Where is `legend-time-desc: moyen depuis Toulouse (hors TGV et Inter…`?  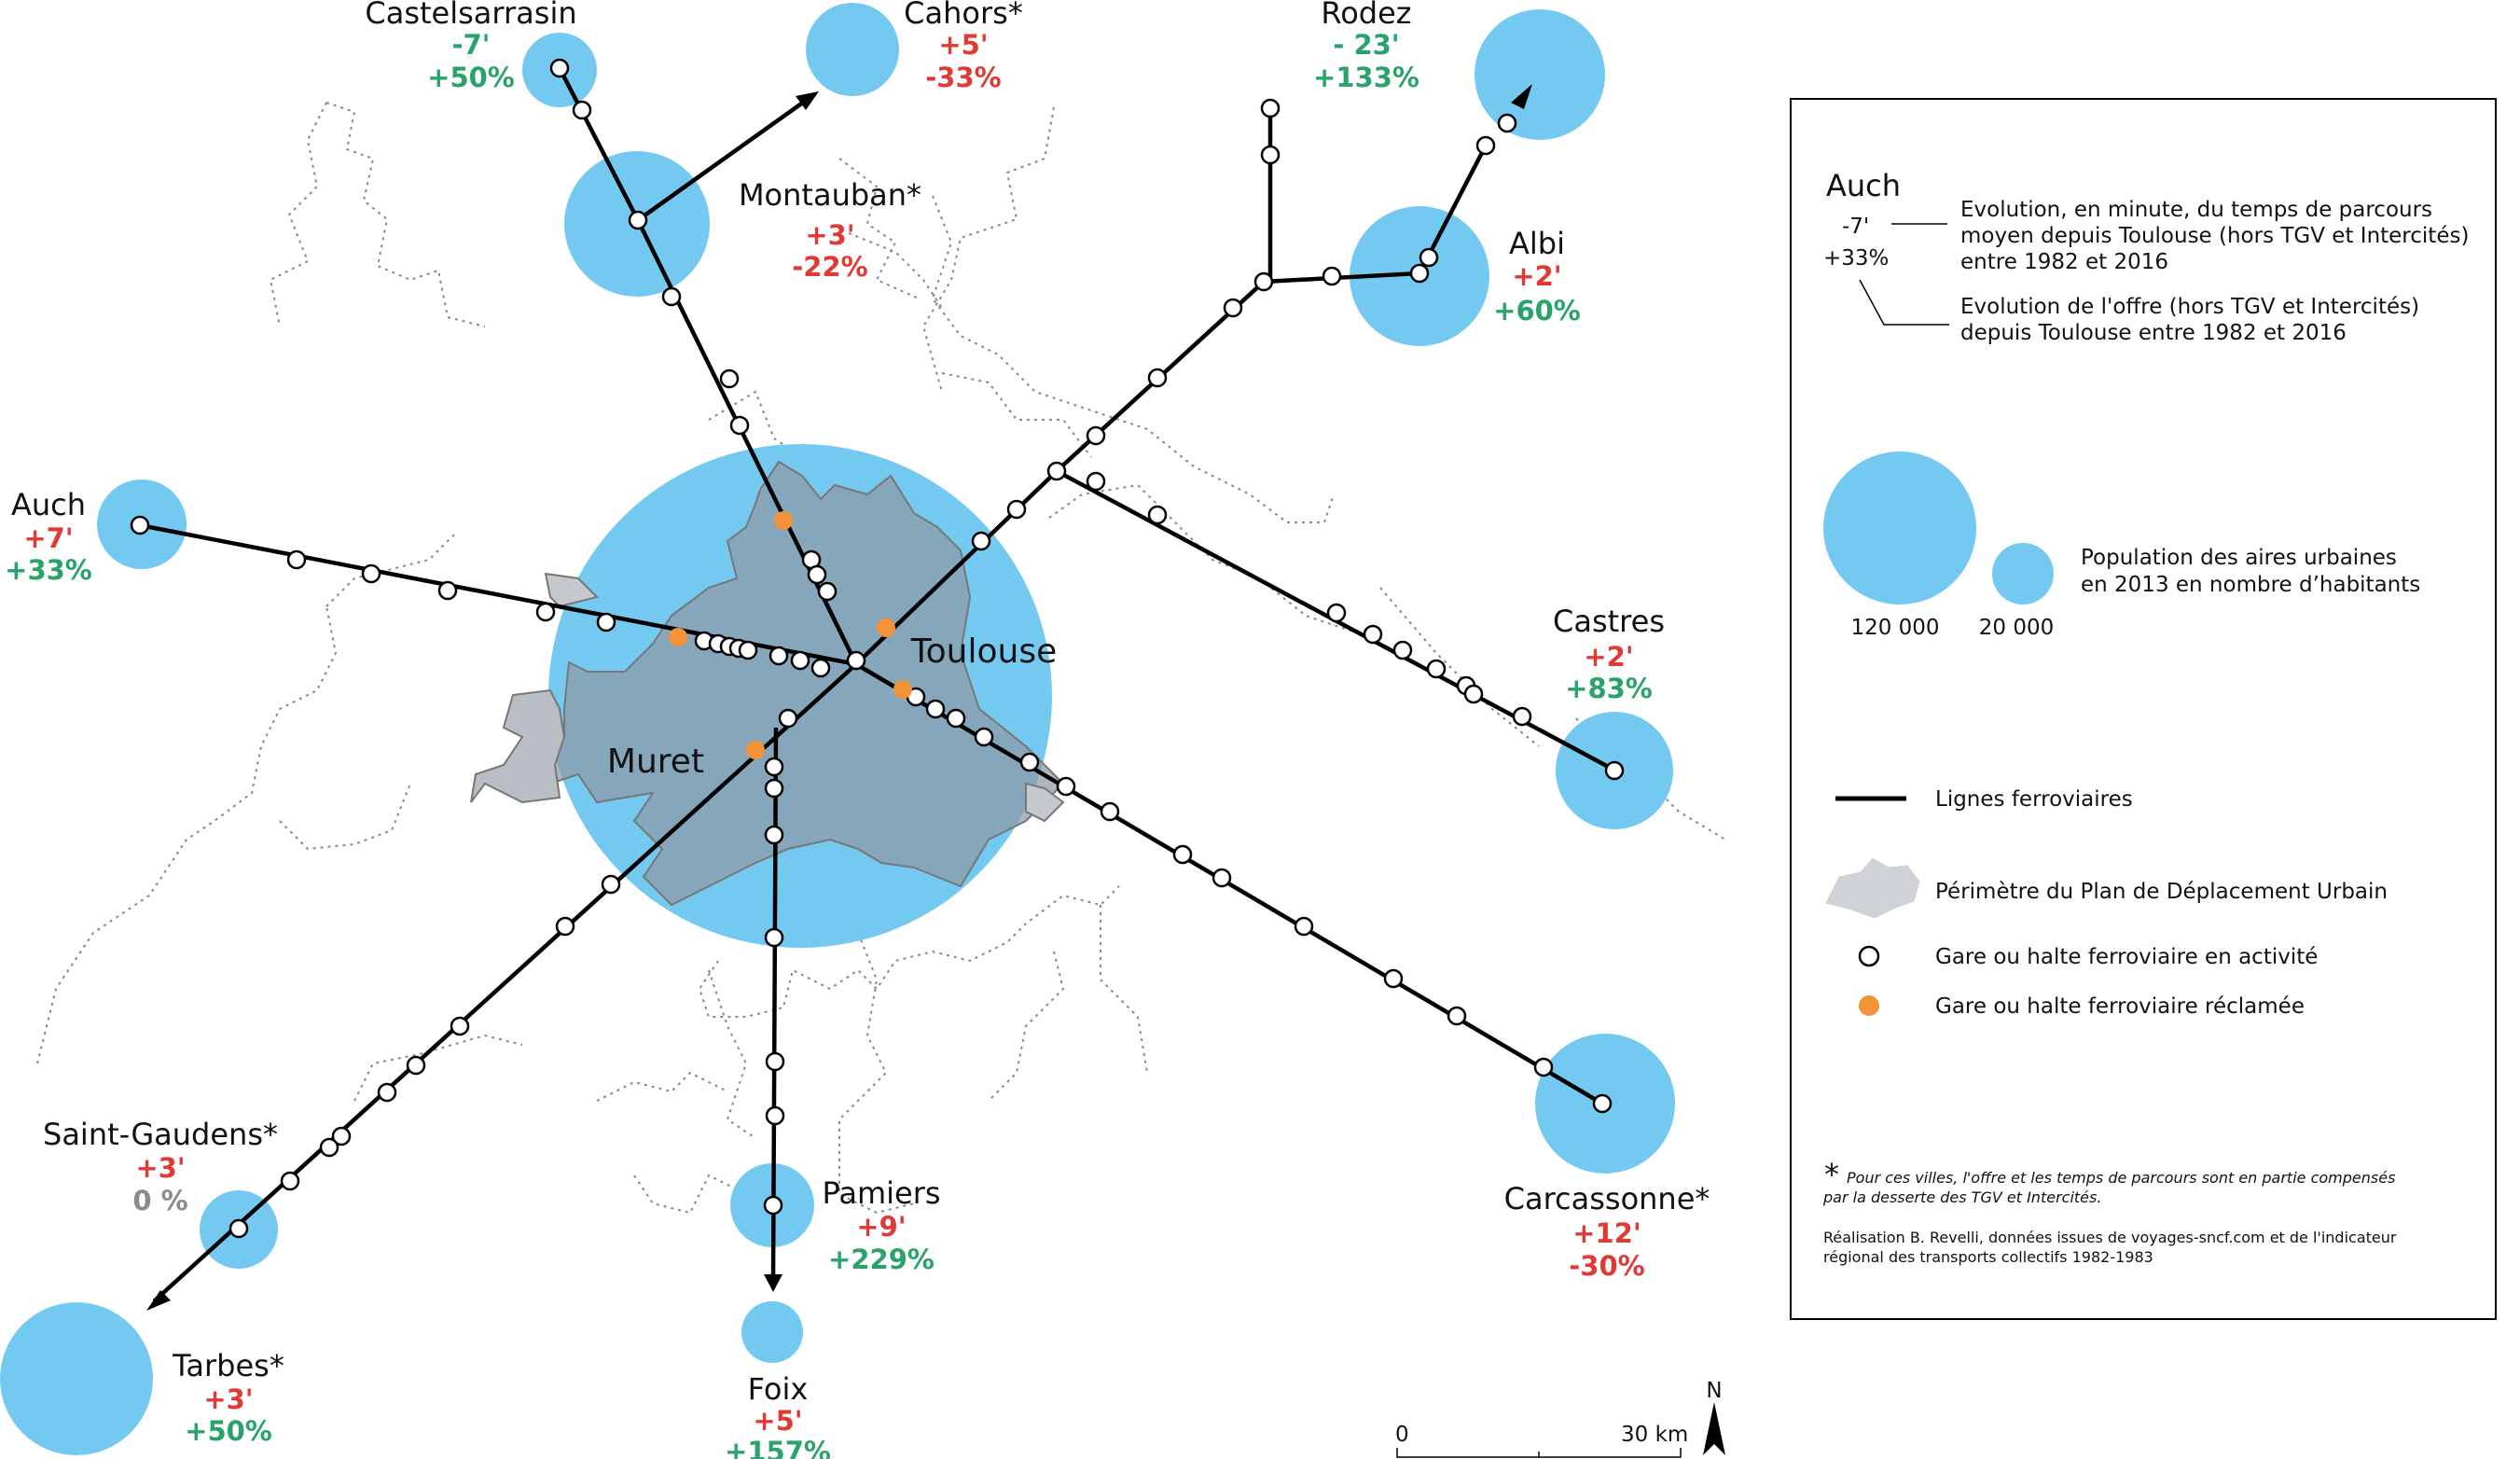
legend-time-desc: moyen depuis Toulouse (hors TGV et Inter… is located at coordinates (2214, 236).